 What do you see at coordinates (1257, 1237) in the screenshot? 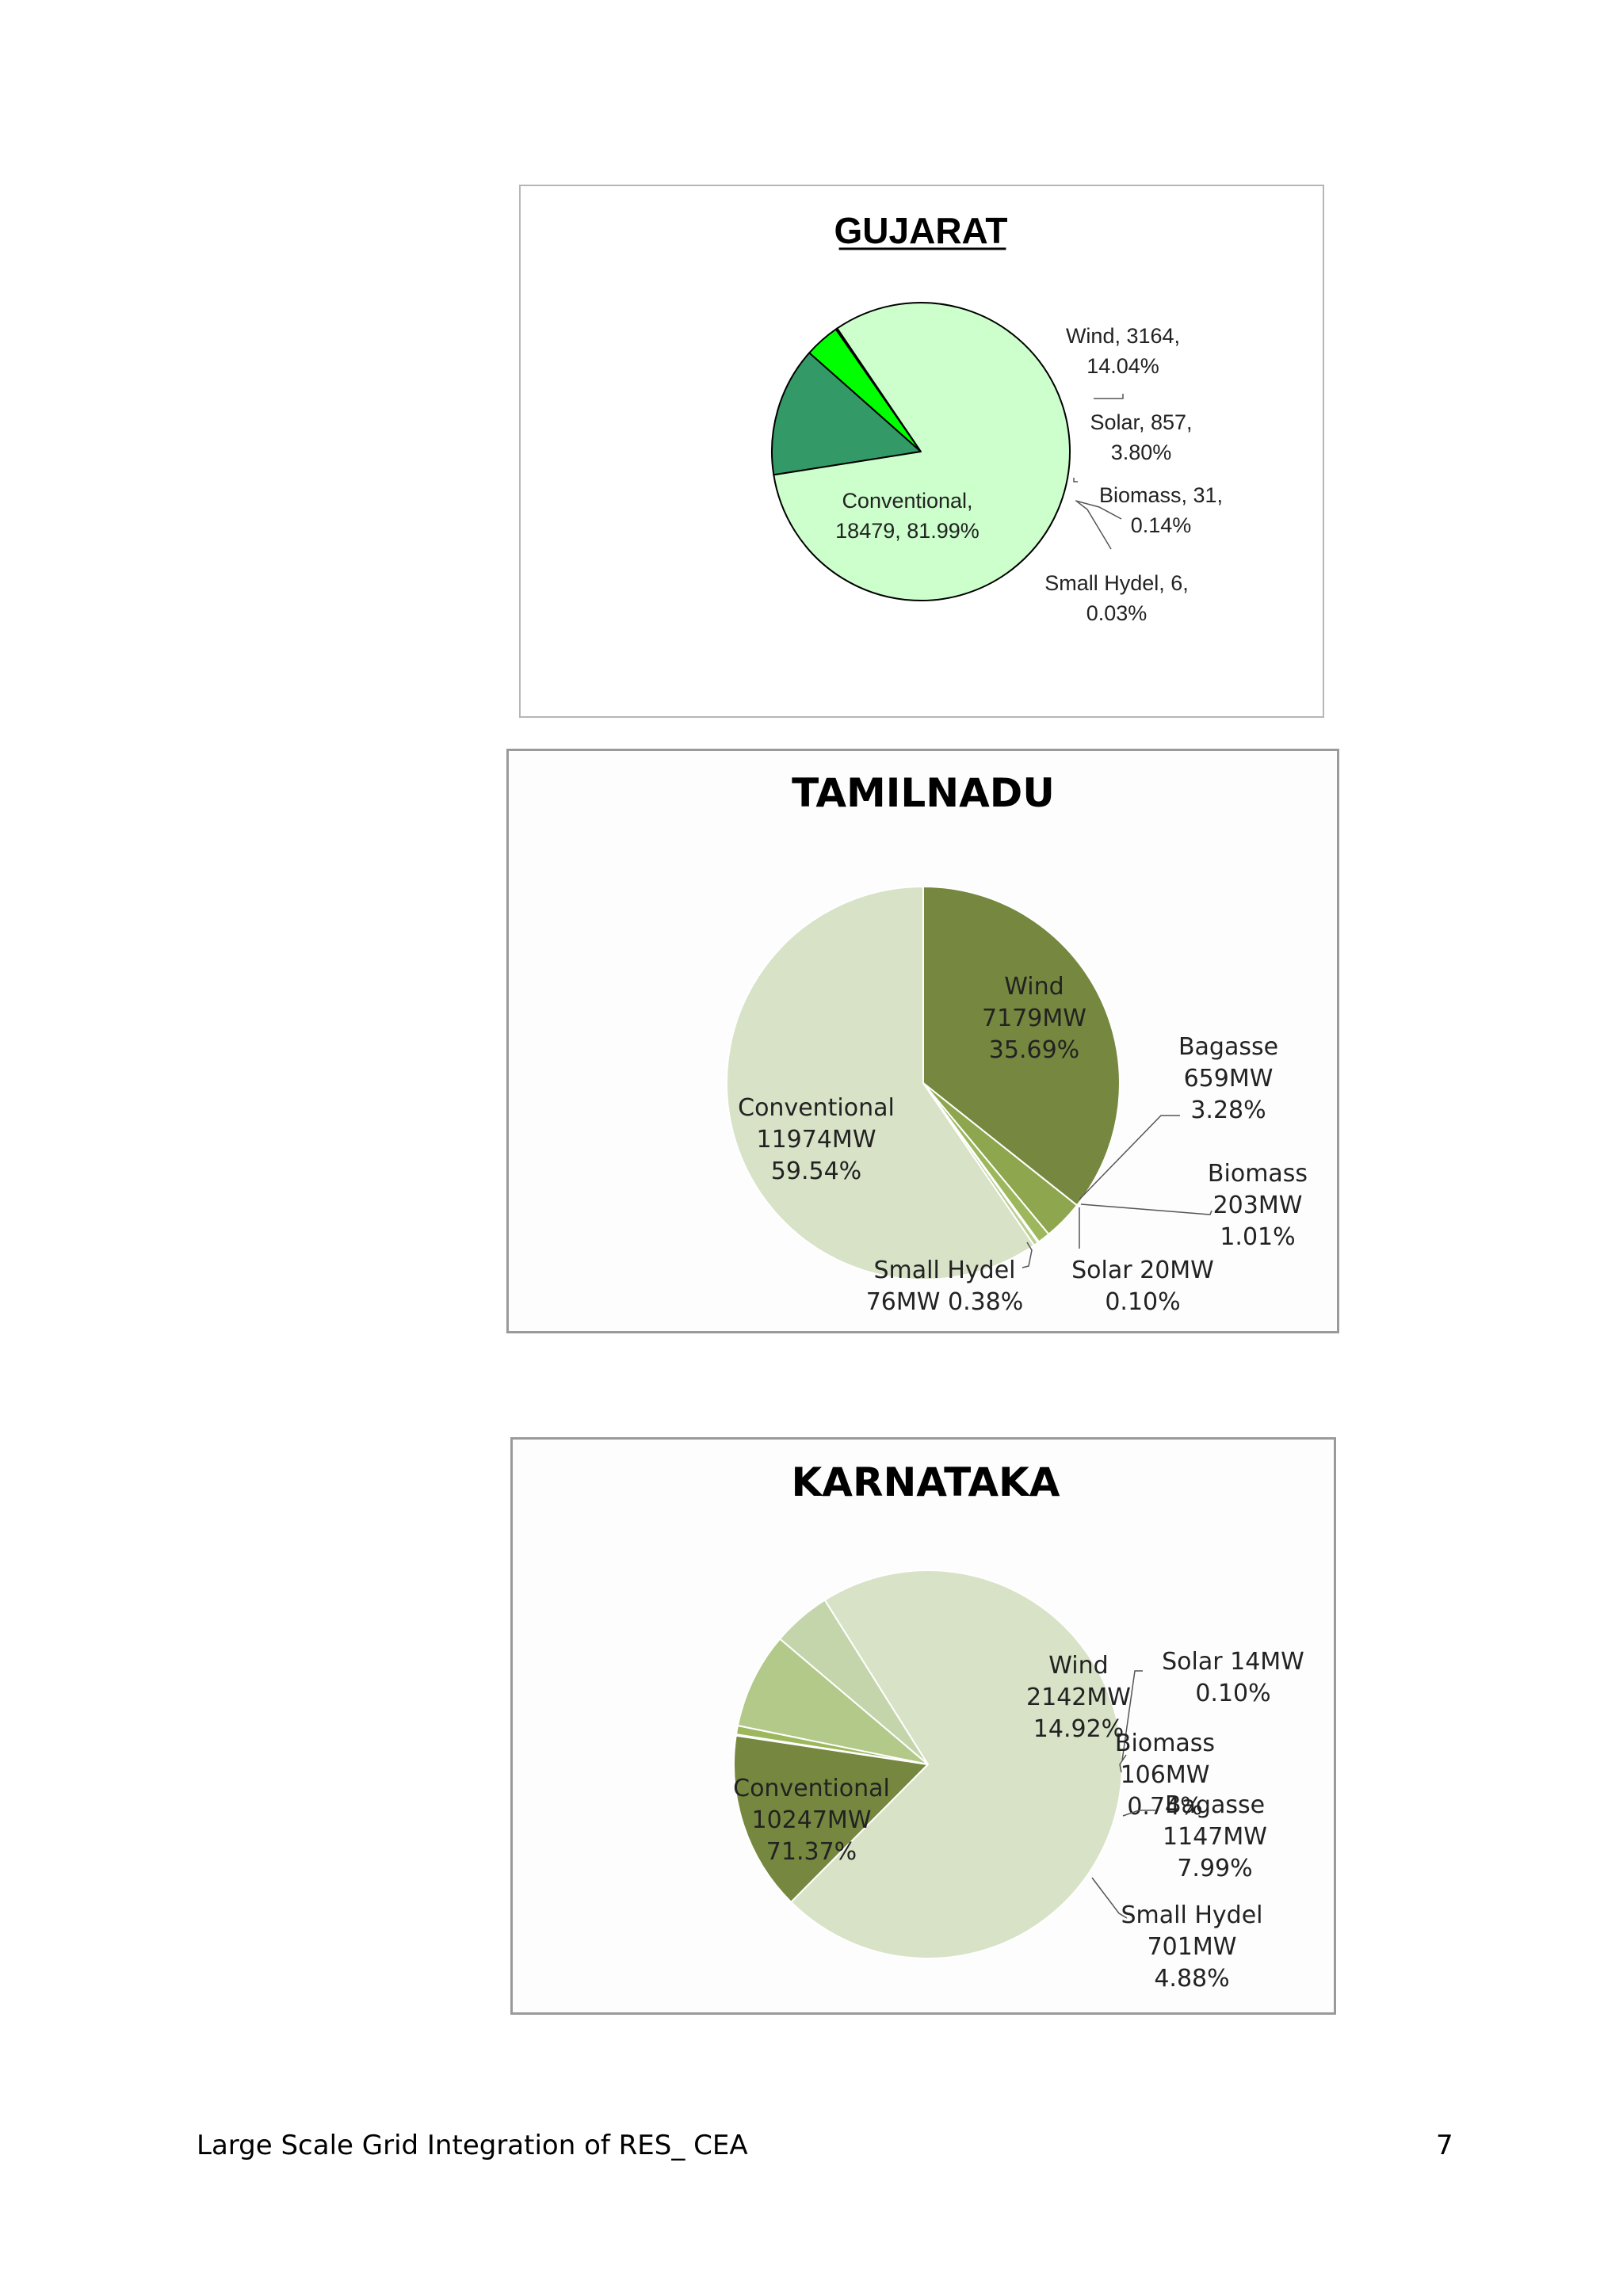
I see `data-label-biomass: 1.01%` at bounding box center [1257, 1237].